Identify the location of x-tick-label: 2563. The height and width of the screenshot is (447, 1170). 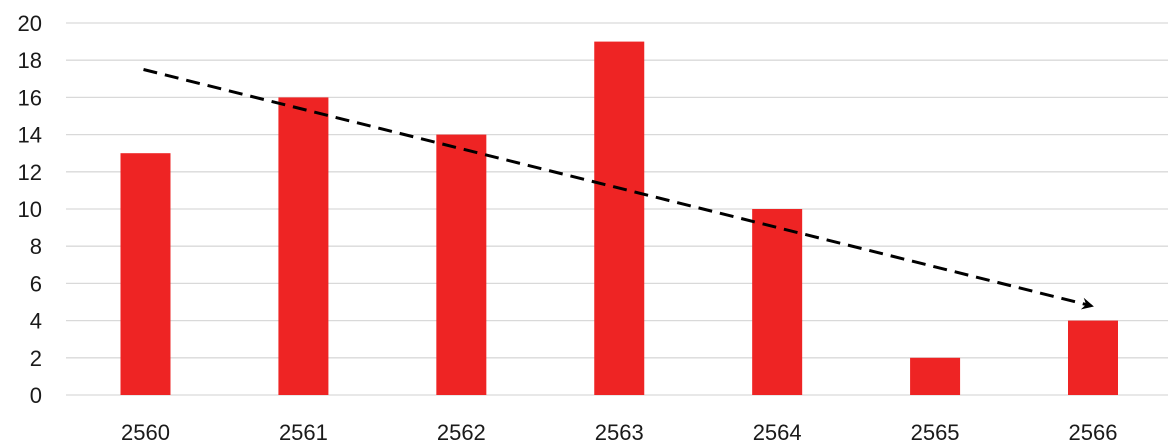
(619, 432).